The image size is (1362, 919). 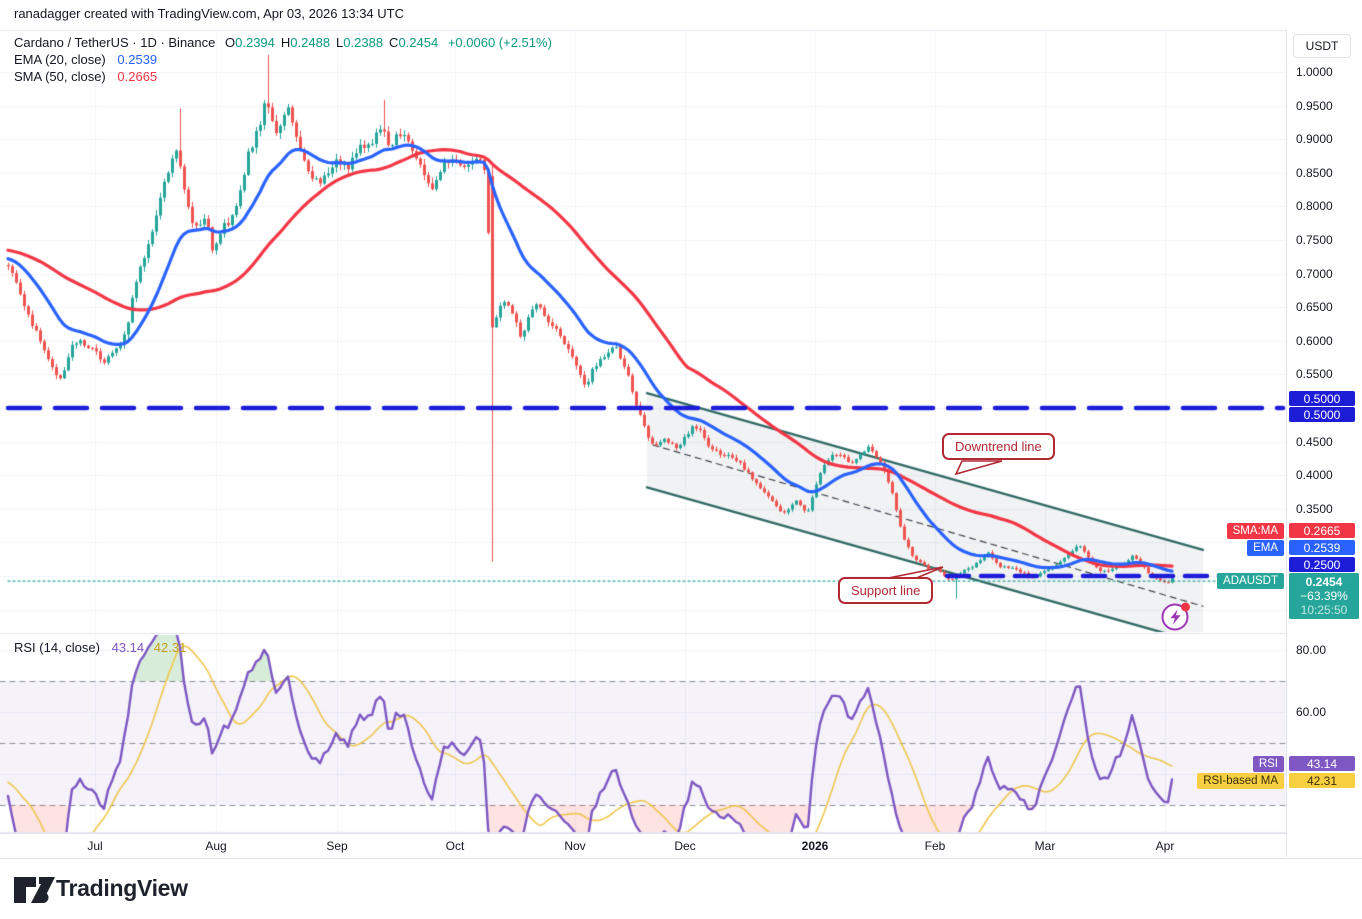 I want to click on ema-label: EMA (20, close), so click(x=60, y=59).